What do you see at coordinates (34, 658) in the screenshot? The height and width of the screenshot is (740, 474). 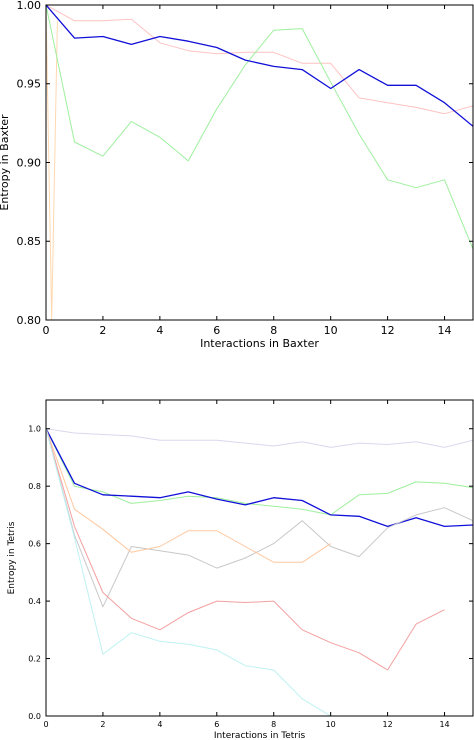 I see `y-tick-label: 0.2` at bounding box center [34, 658].